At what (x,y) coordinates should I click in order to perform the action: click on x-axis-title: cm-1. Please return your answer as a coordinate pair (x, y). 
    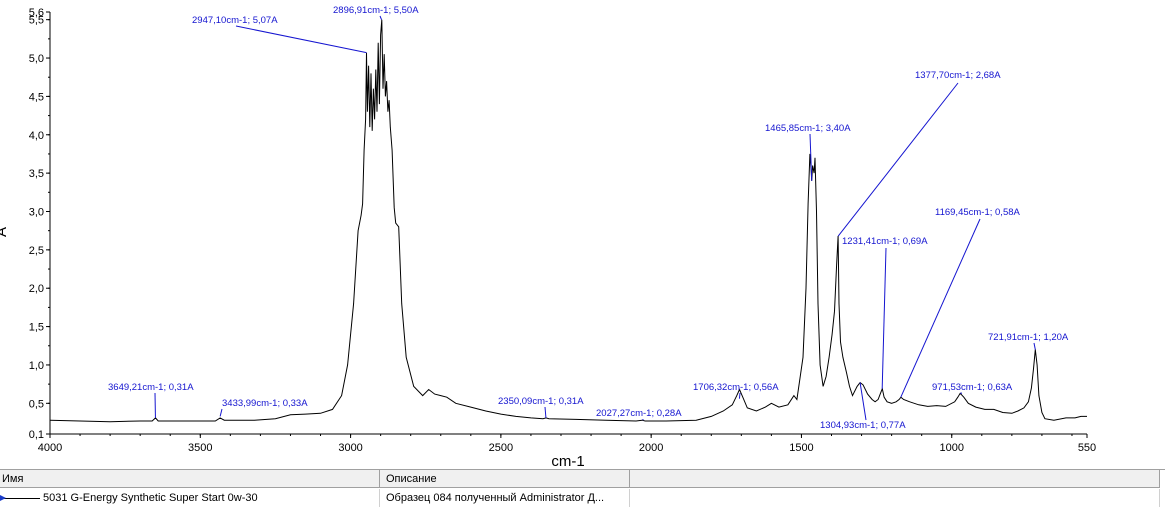
    Looking at the image, I should click on (567, 461).